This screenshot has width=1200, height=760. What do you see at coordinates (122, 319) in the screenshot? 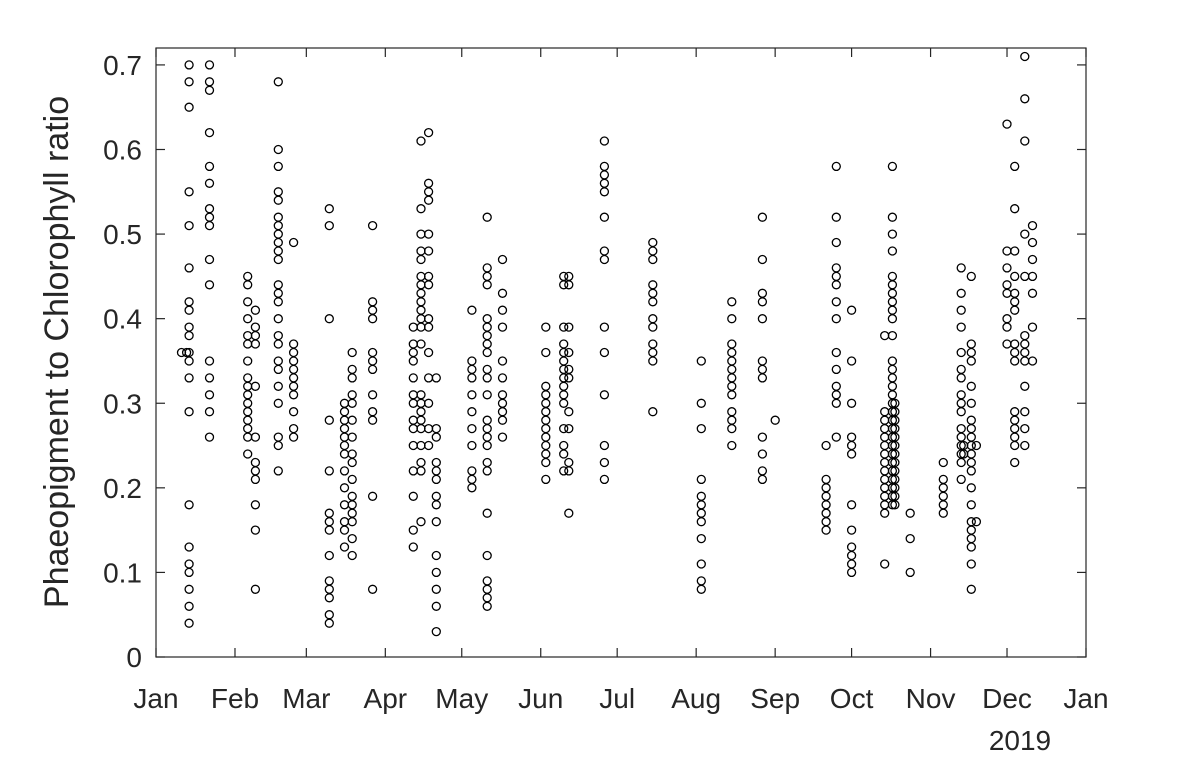
I see `y-tick-label: 0.4` at bounding box center [122, 319].